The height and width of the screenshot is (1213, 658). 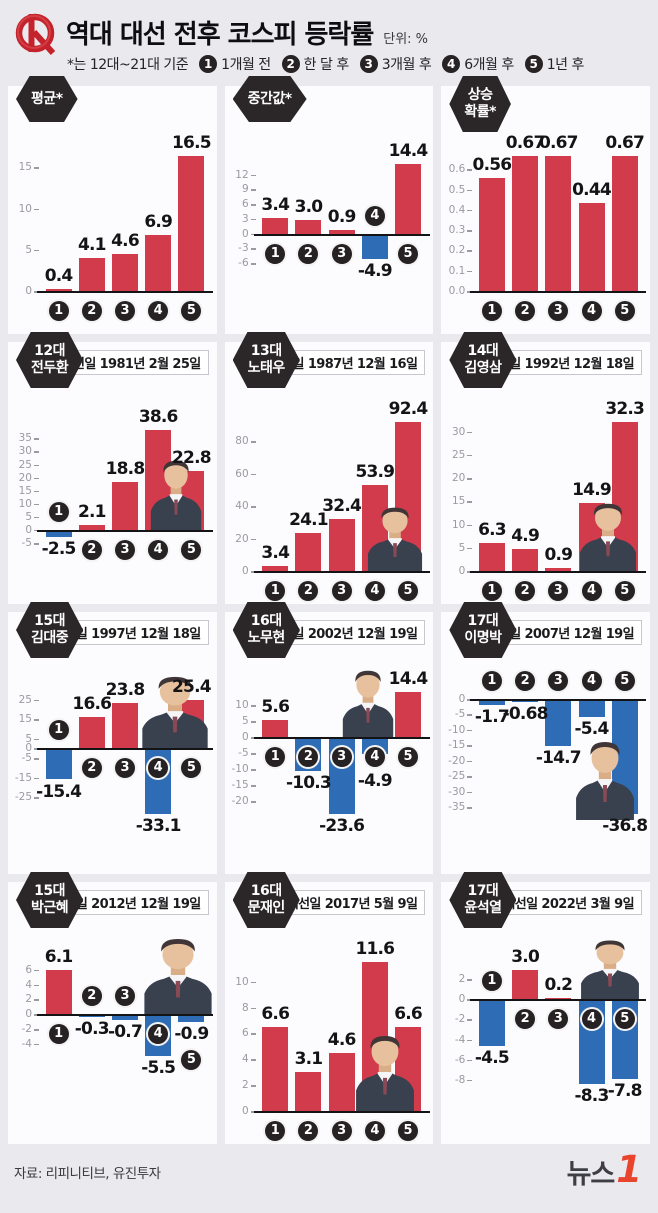 What do you see at coordinates (25, 719) in the screenshot?
I see `y-tick-label: 15` at bounding box center [25, 719].